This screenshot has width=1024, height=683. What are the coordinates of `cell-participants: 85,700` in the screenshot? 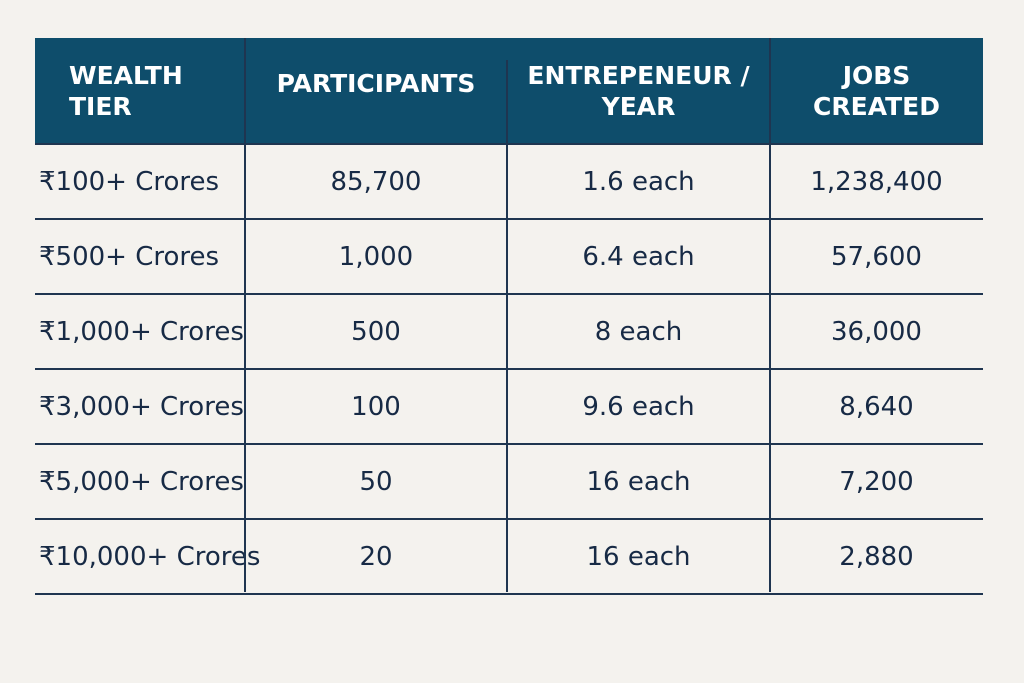 It's located at (376, 181).